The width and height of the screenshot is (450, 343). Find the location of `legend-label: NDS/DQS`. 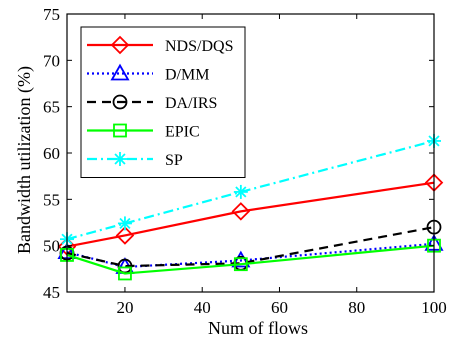

legend-label: NDS/DQS is located at coordinates (199, 46).